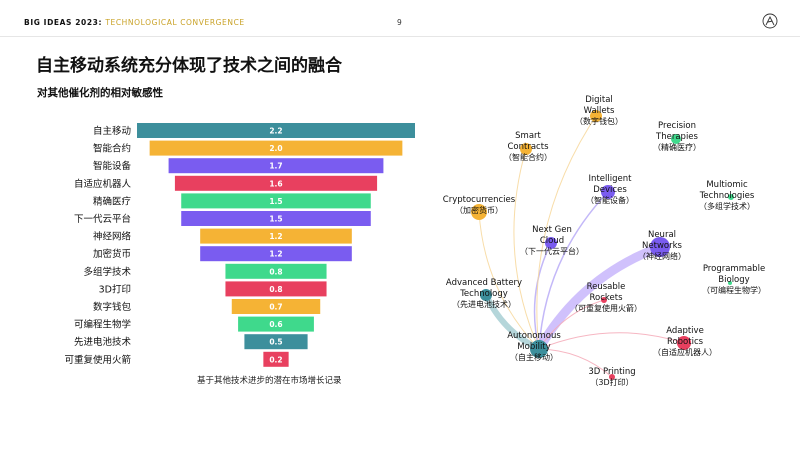  Describe the element at coordinates (611, 382) in the screenshot. I see `node-label-cn: （3D打印）` at that location.